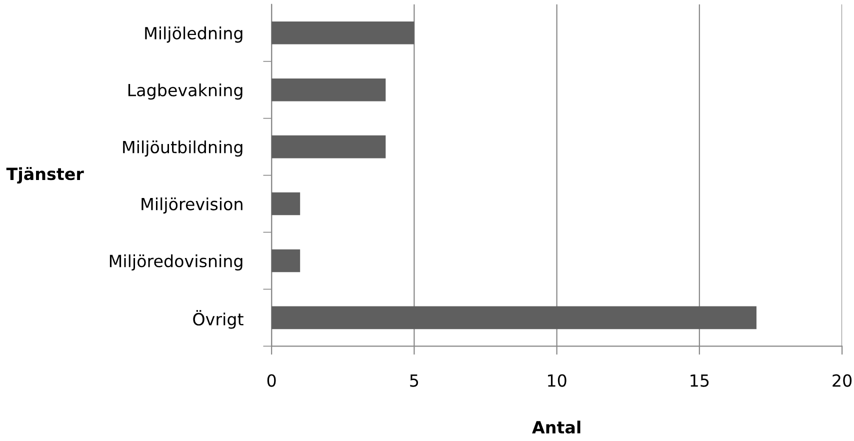  What do you see at coordinates (176, 262) in the screenshot?
I see `y-tick-label: Miljöredovisning` at bounding box center [176, 262].